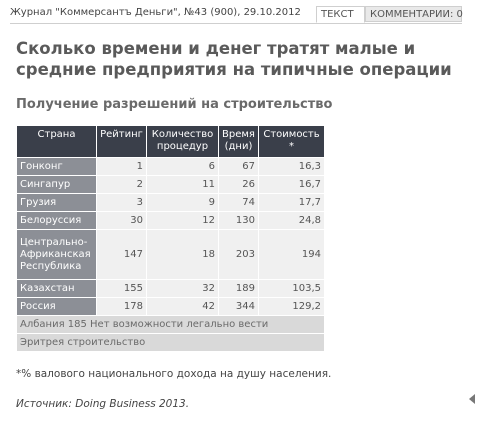 The image size is (478, 425). Describe the element at coordinates (182, 141) in the screenshot. I see `column-header: Количество процедур` at that location.